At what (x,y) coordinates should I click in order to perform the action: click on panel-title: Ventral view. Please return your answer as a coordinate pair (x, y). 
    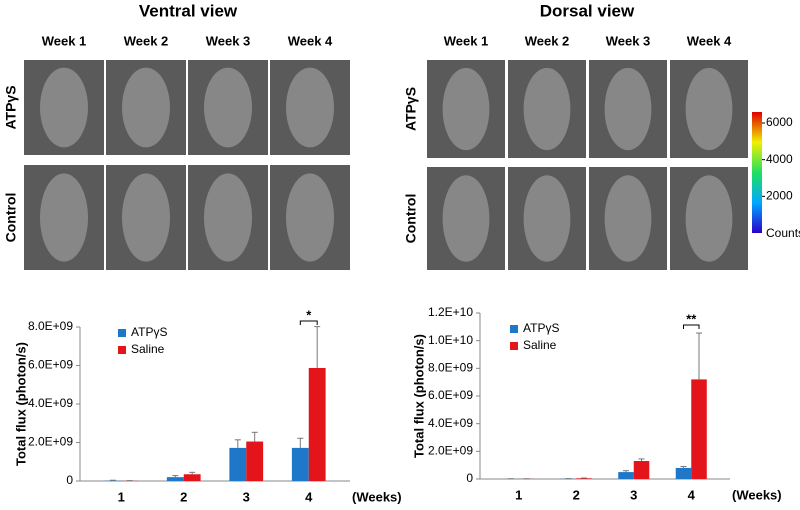
    Looking at the image, I should click on (188, 10).